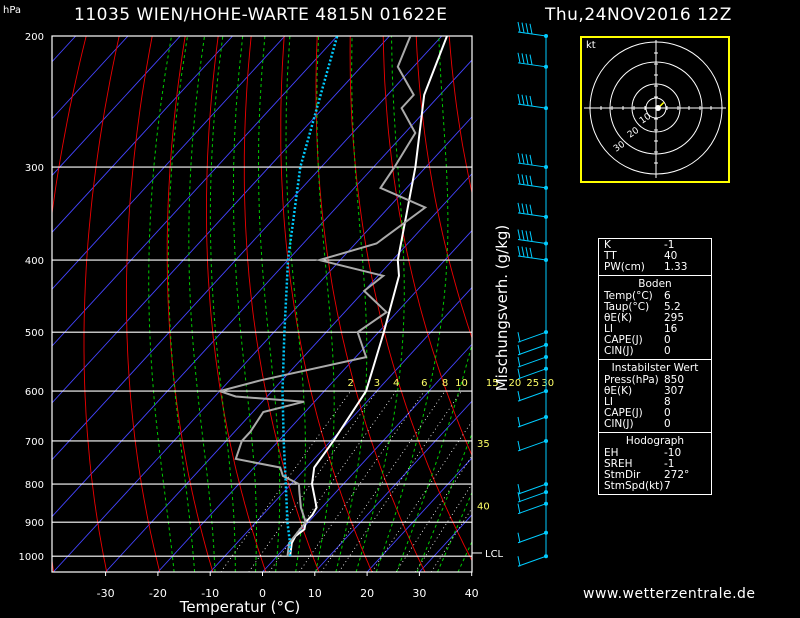  I want to click on stat-value: 307, so click(674, 391).